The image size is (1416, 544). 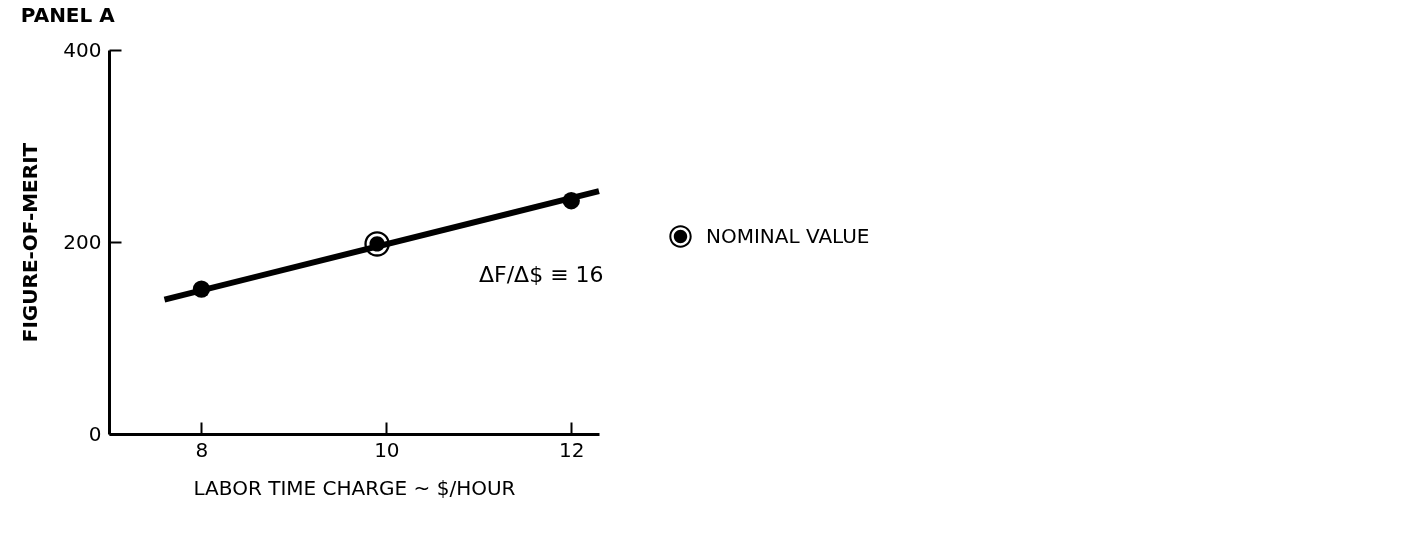 I want to click on x-tick-label: 8, so click(x=202, y=449).